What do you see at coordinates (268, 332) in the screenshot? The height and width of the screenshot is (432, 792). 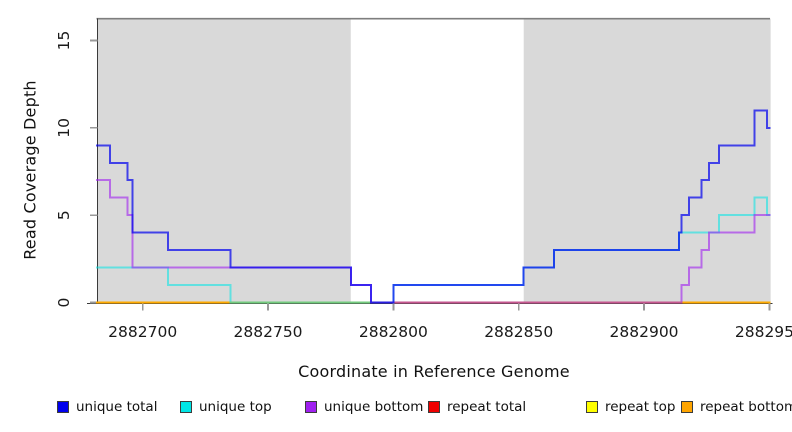 I see `x-tick-label: 2882750` at bounding box center [268, 332].